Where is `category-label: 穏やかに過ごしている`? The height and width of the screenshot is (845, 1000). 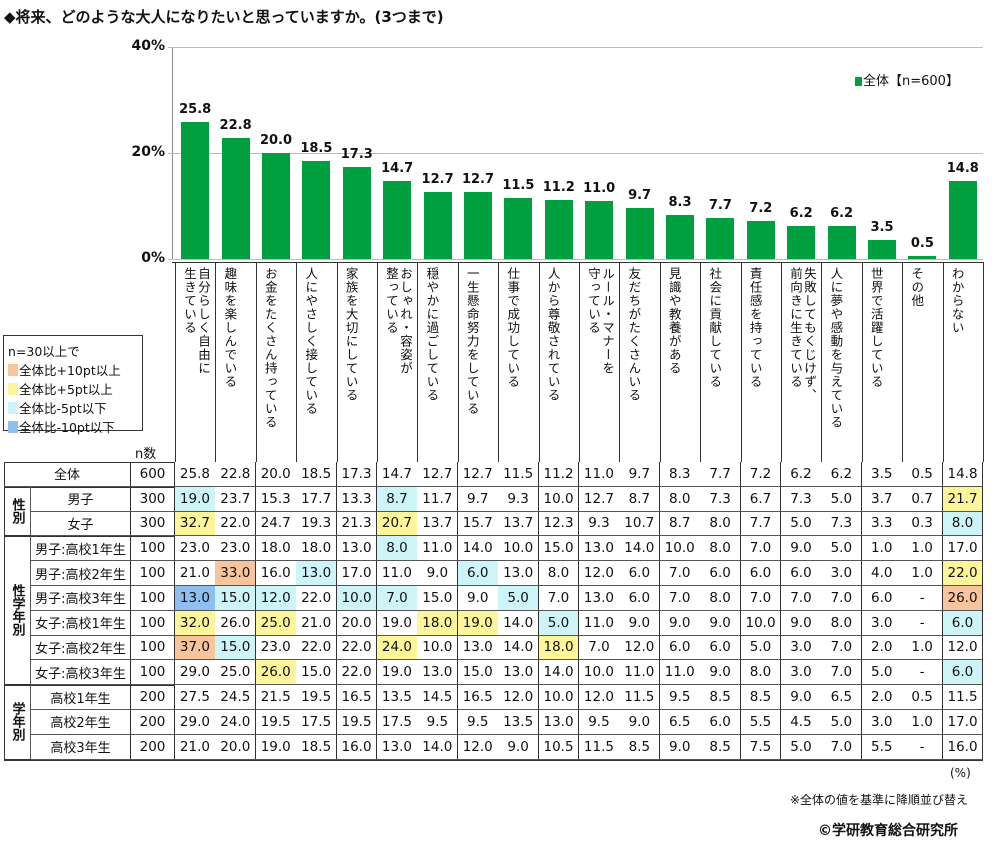 category-label: 穏やかに過ごしている is located at coordinates (432, 334).